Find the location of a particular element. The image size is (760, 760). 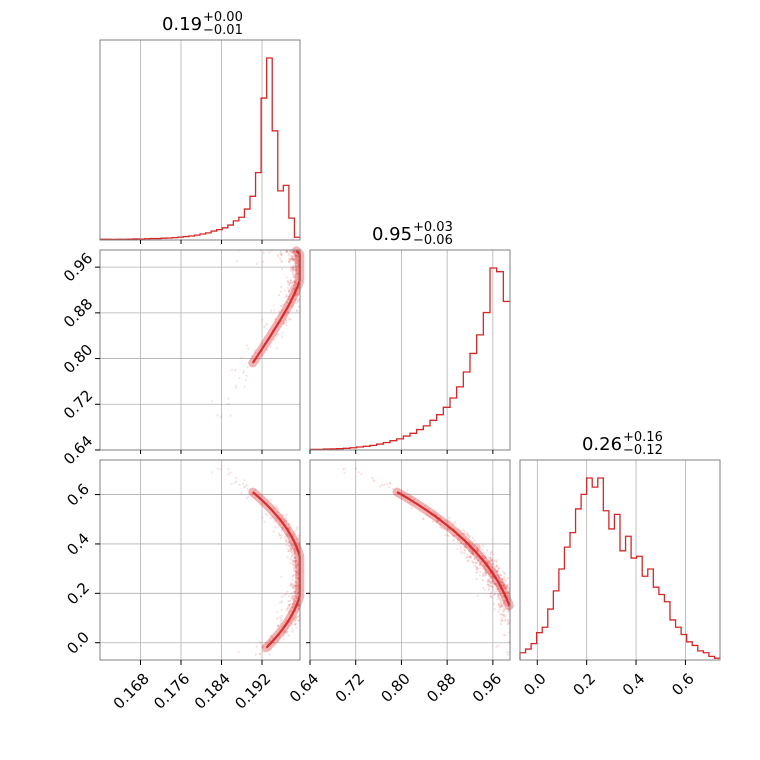

x-tick-label: 0.192 is located at coordinates (252, 691).